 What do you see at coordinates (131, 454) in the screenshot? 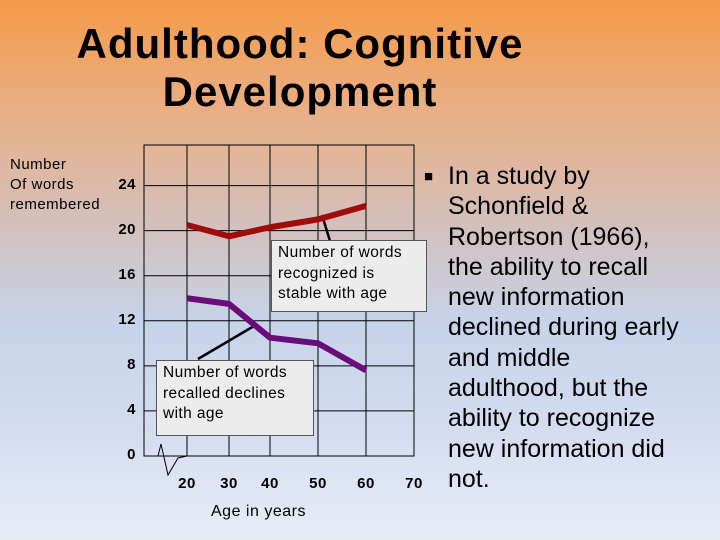
I see `y-tick-label: 0` at bounding box center [131, 454].